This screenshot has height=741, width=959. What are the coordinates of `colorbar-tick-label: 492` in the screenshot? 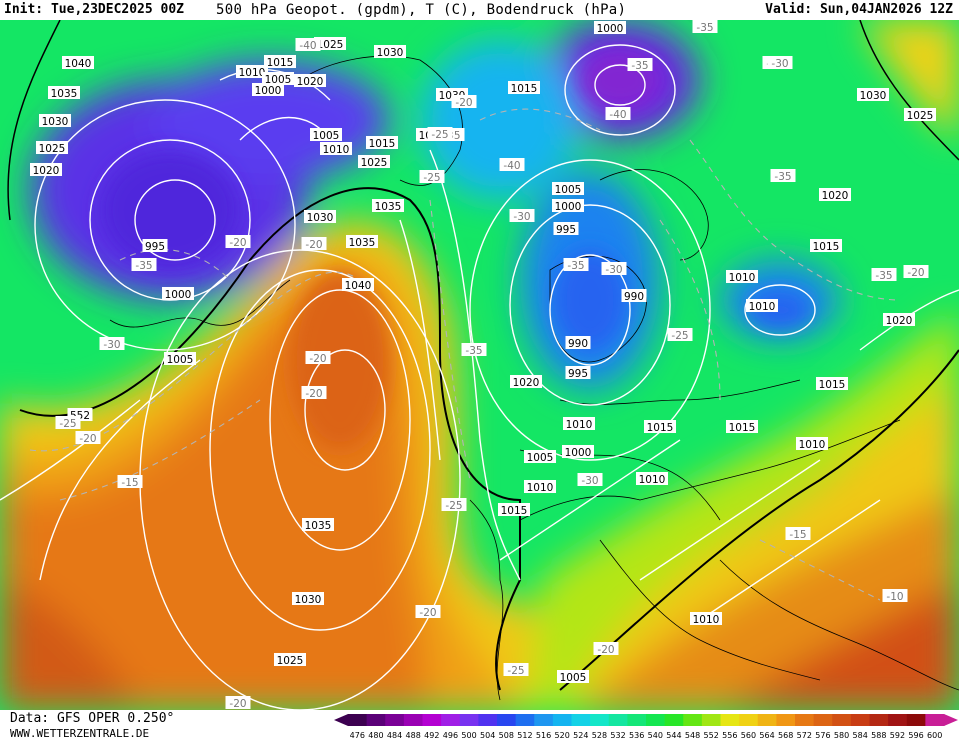 It's located at (431, 735).